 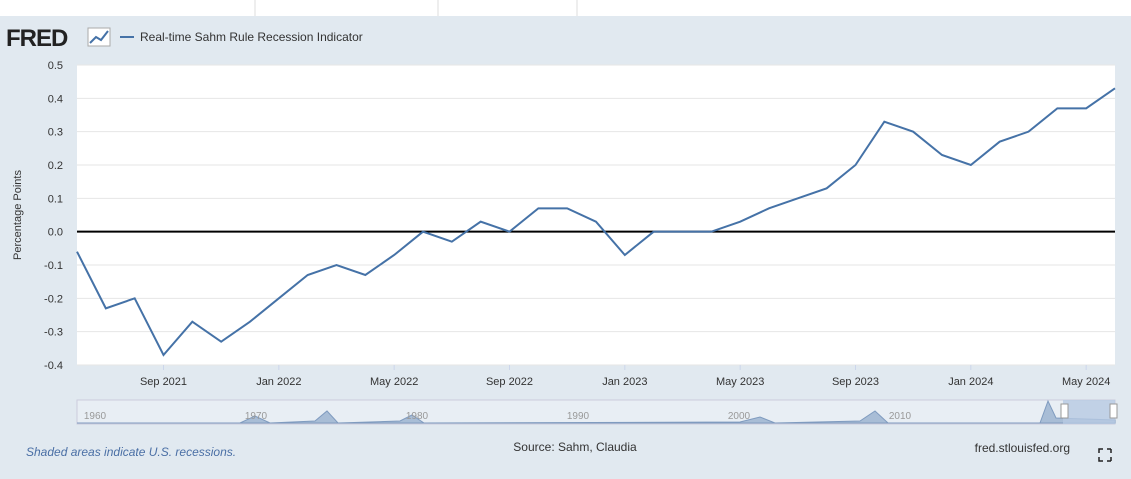 I want to click on x-tick-label: Sep 2023, so click(x=855, y=382).